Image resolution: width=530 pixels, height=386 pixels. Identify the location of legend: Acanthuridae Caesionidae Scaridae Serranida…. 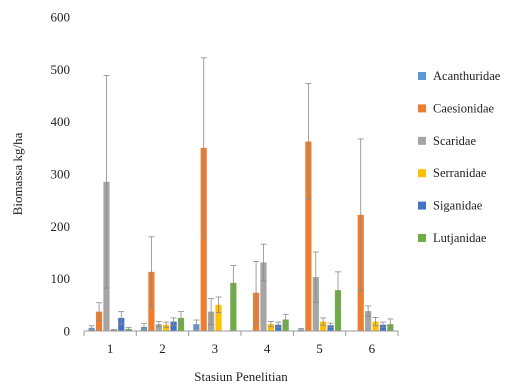
(459, 157).